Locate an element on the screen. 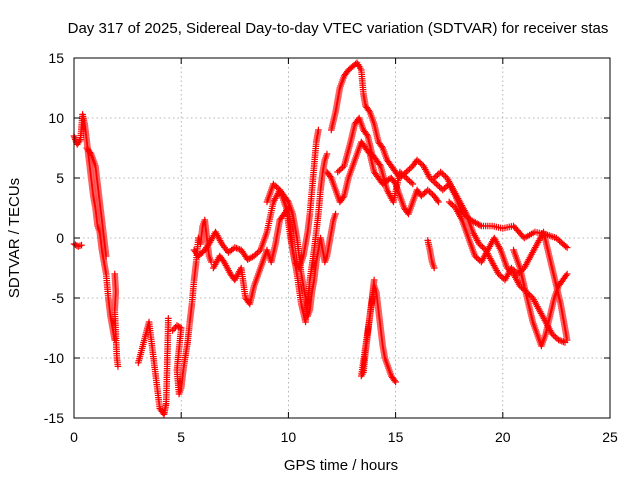 Image resolution: width=640 pixels, height=480 pixels. x-tick-label: 0 is located at coordinates (74, 437).